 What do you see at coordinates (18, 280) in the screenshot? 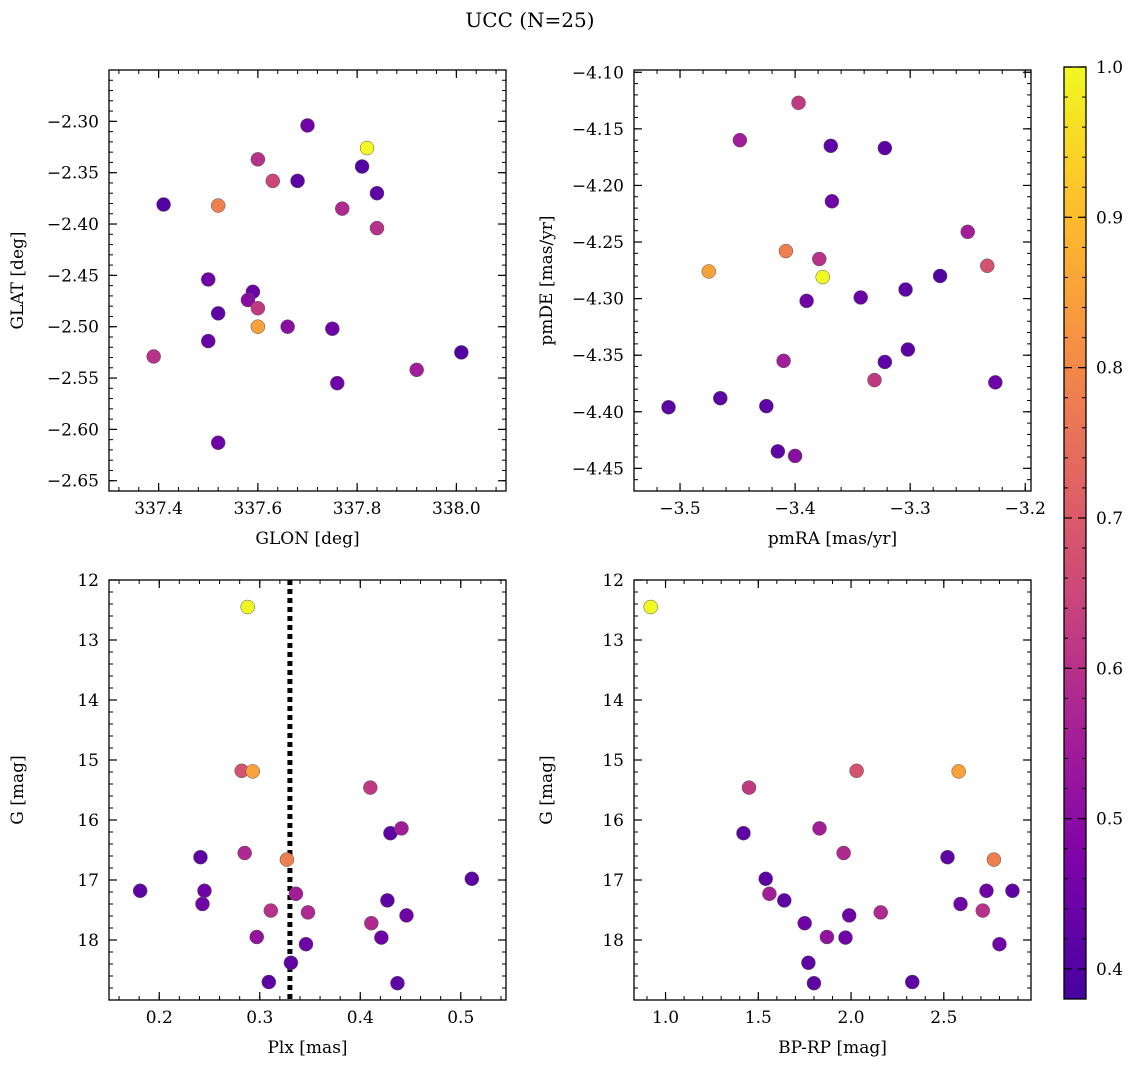
I see `y-axis-label: GLAT [deg]` at bounding box center [18, 280].